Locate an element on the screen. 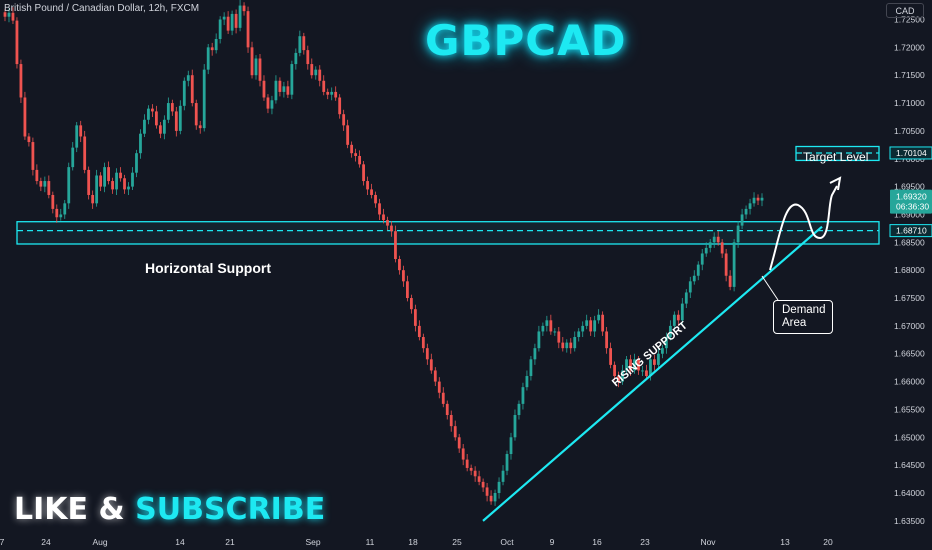  price-tick-label: 1.68000 is located at coordinates (909, 270).